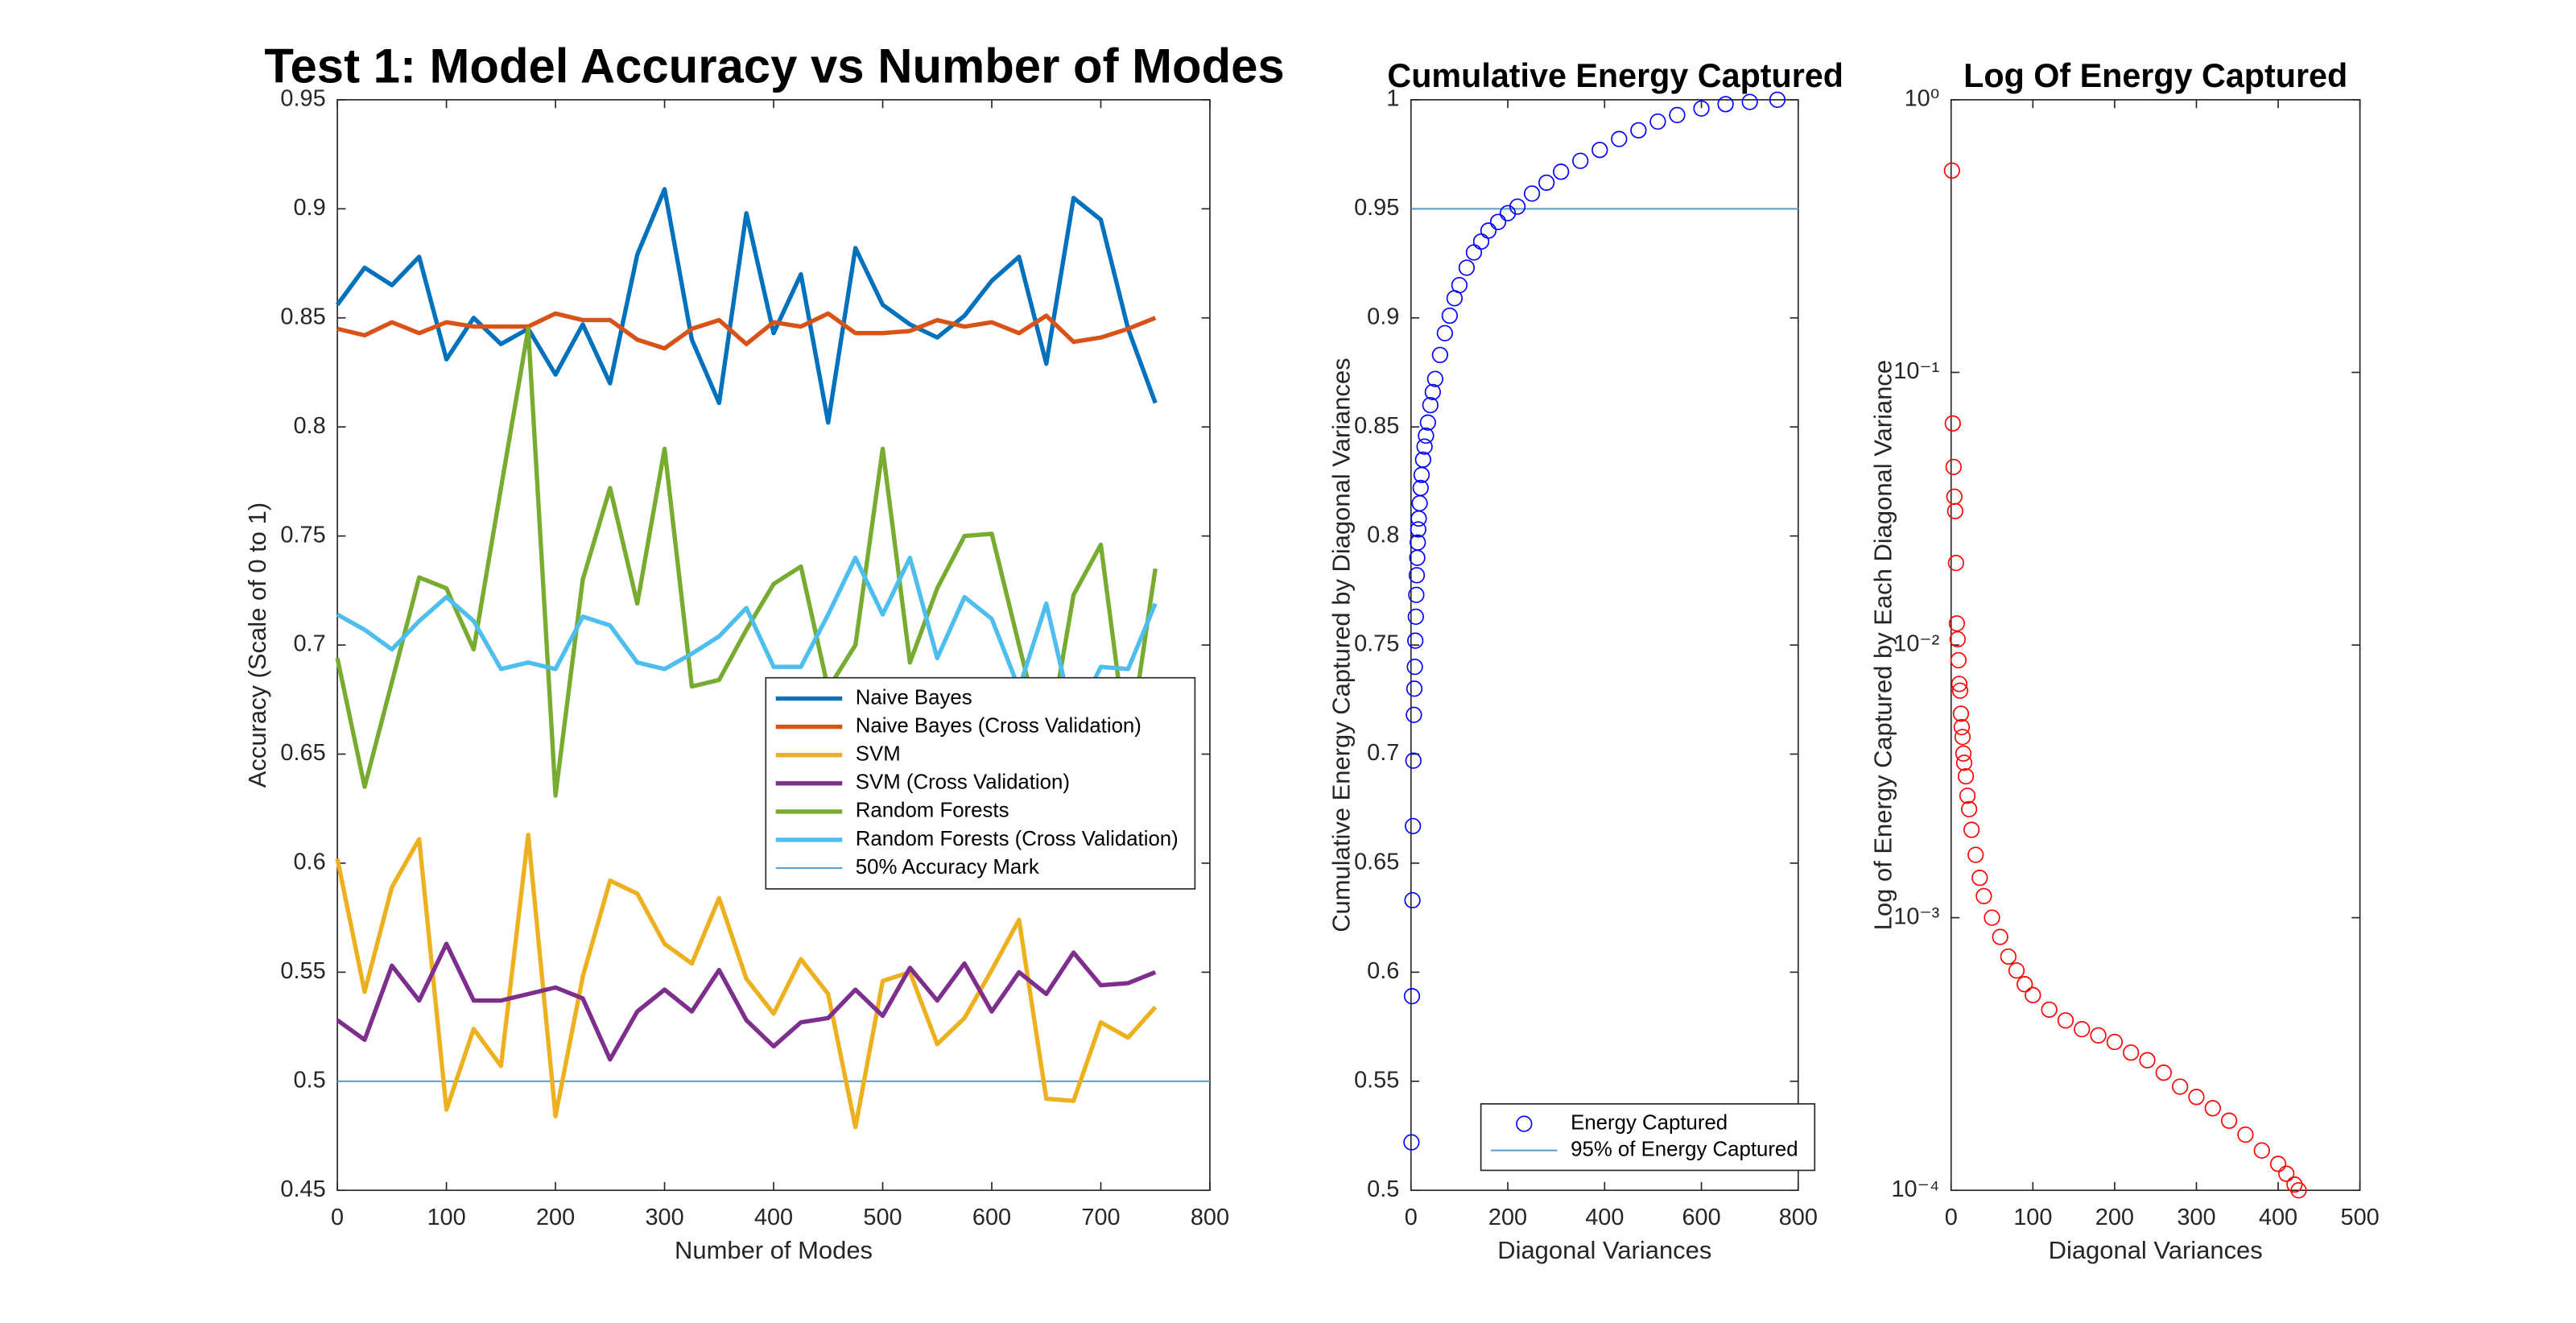  What do you see at coordinates (2114, 1217) in the screenshot?
I see `x-tick-label: 200` at bounding box center [2114, 1217].